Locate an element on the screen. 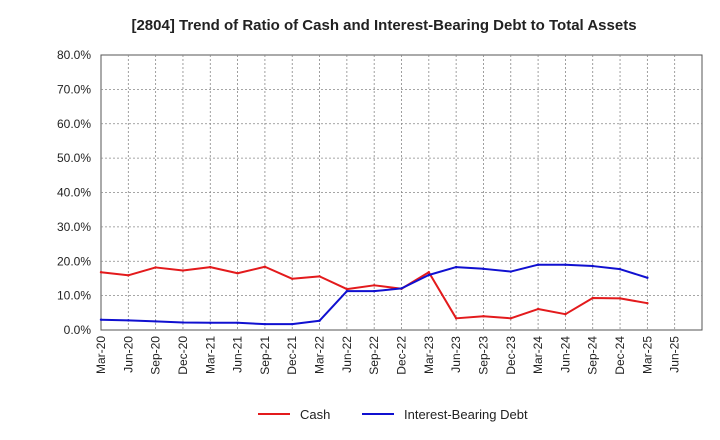 The image size is (720, 440). legend-label: Interest-Bearing Debt is located at coordinates (466, 414).